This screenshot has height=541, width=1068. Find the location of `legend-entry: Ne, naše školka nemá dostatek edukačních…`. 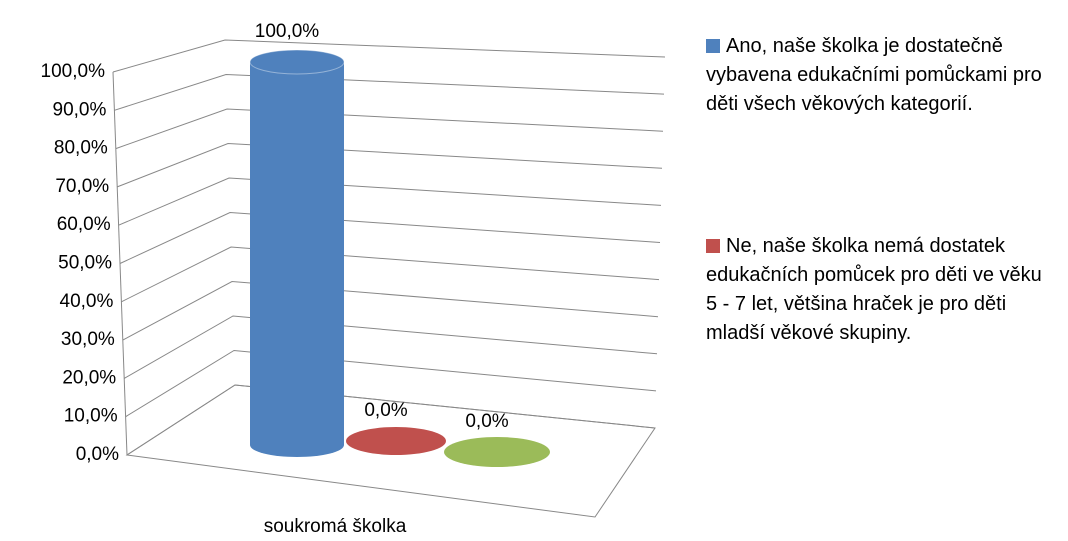

legend-entry: Ne, naše školka nemá dostatek edukačních… is located at coordinates (876, 290).